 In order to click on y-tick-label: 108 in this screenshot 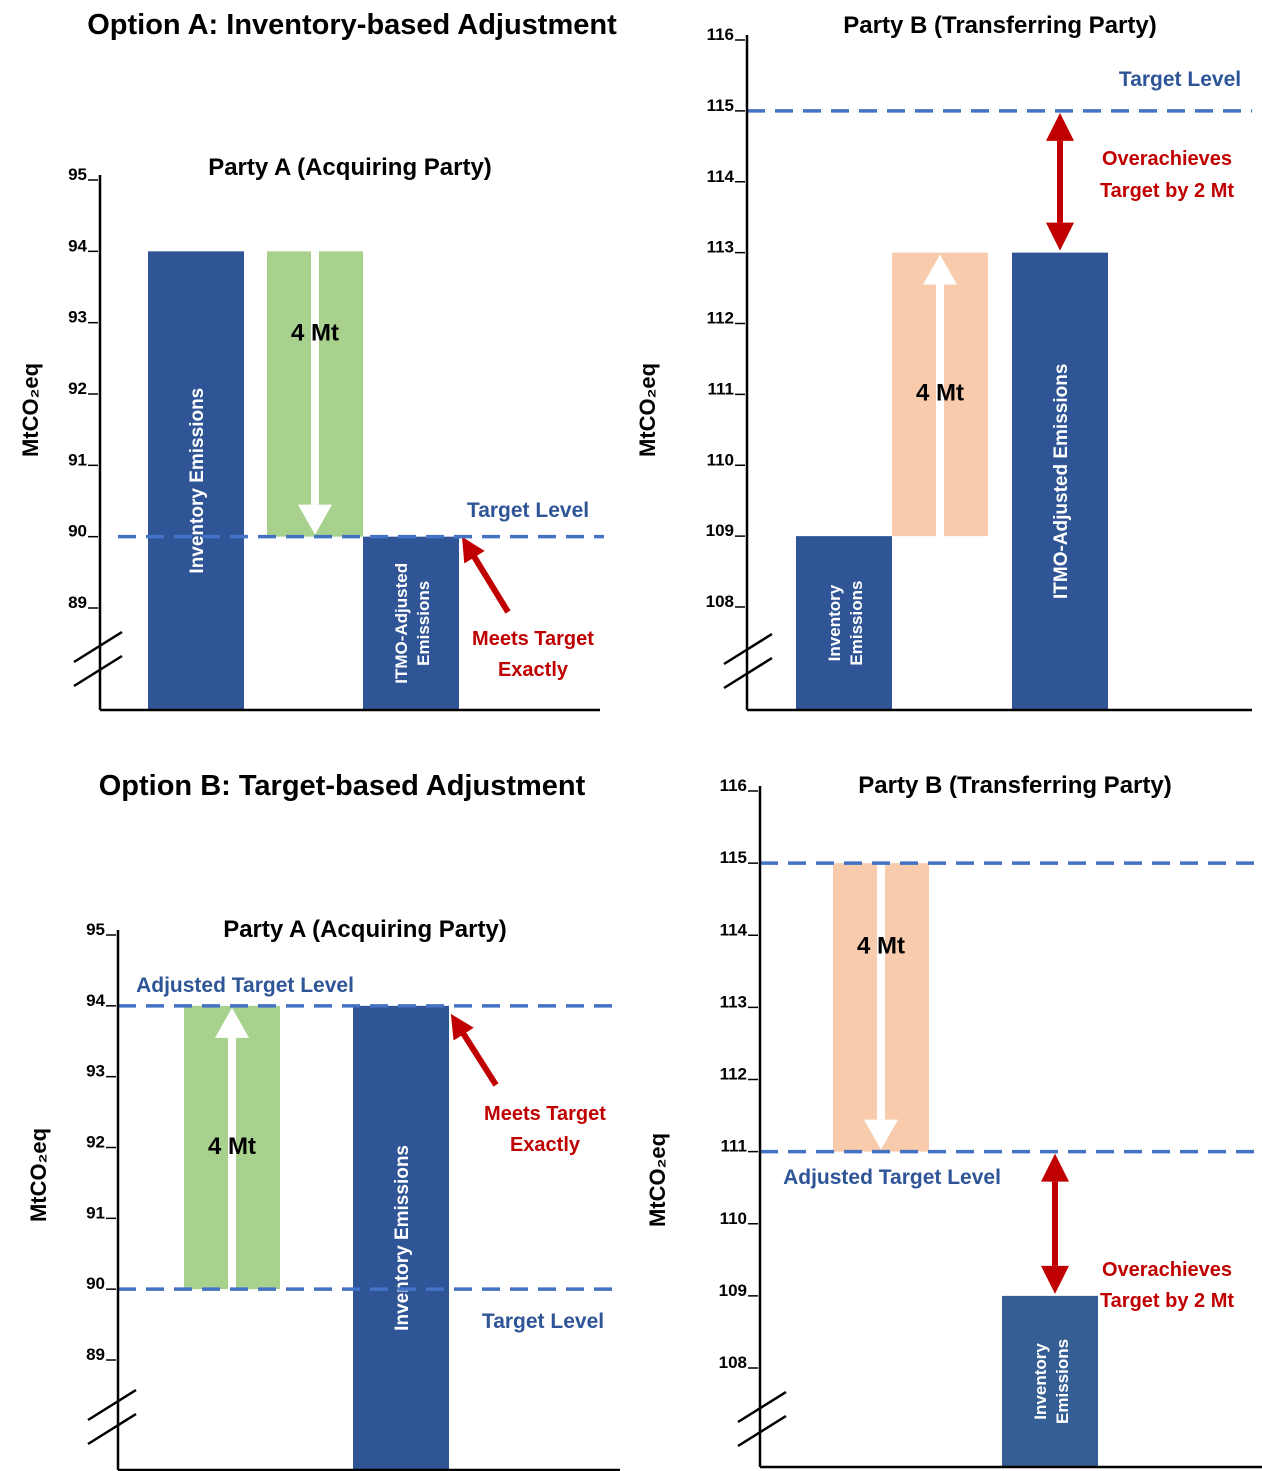, I will do `click(733, 1362)`.